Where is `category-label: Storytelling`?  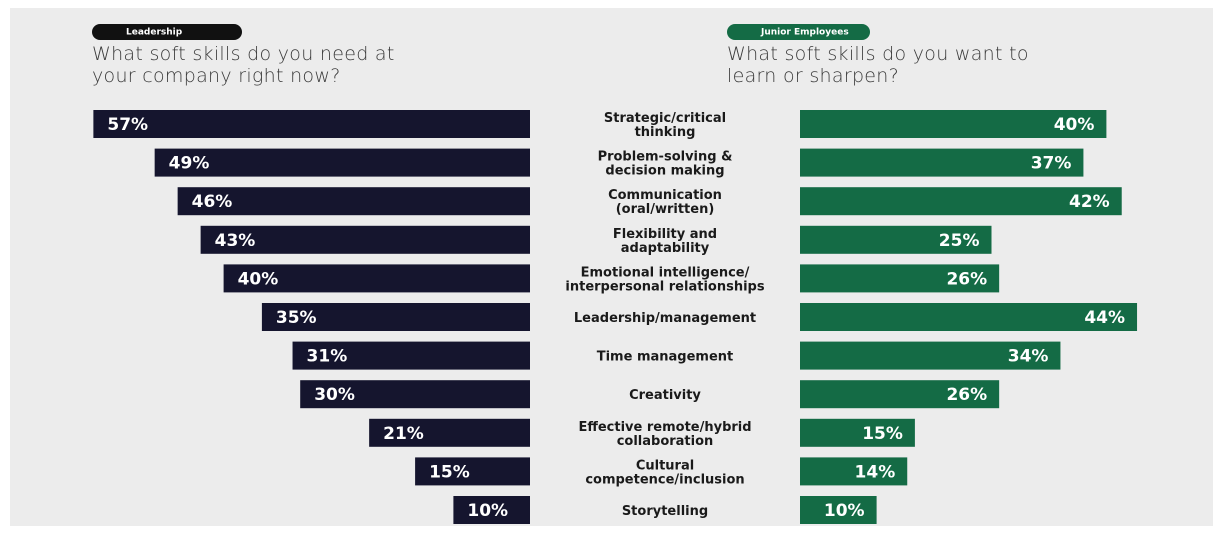 category-label: Storytelling is located at coordinates (665, 511).